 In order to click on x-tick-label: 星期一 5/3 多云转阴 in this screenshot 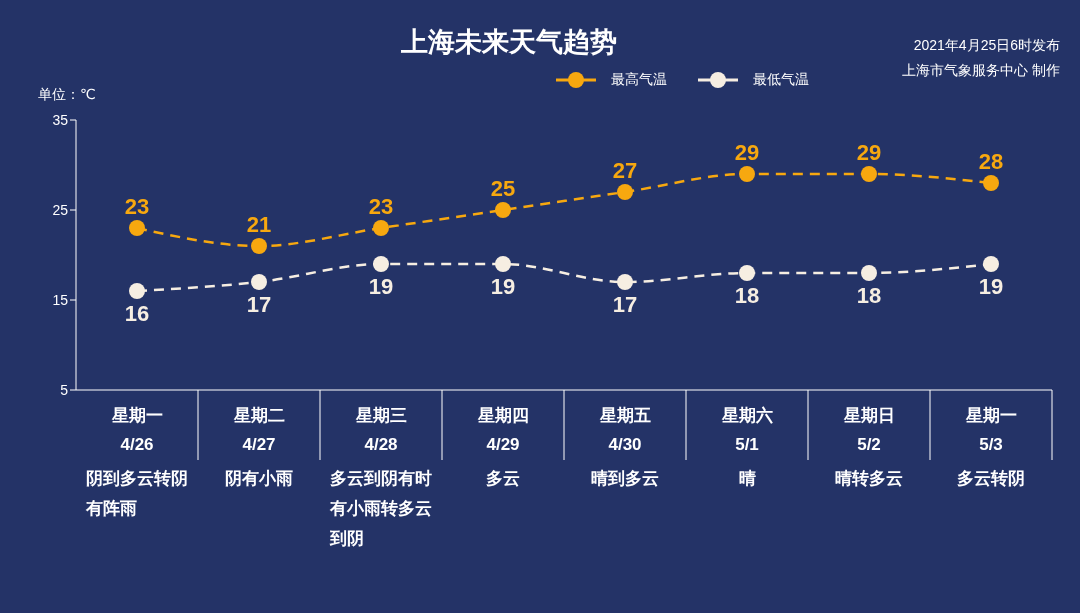, I will do `click(991, 447)`.